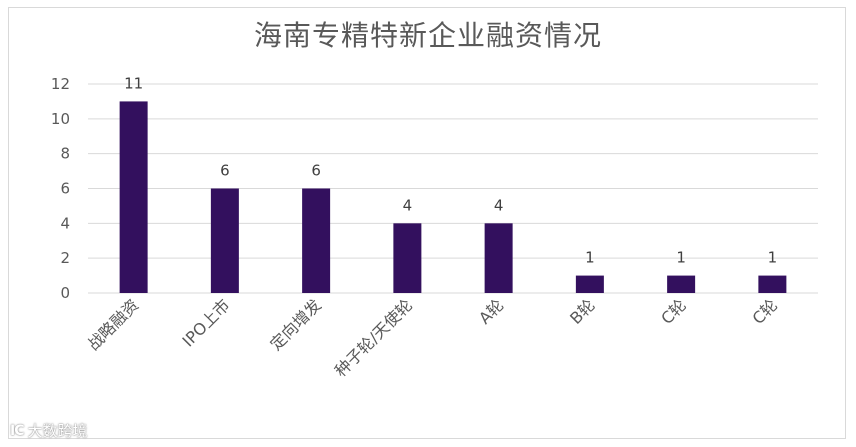 This screenshot has height=447, width=856. What do you see at coordinates (65, 258) in the screenshot?
I see `y-tick-label: 2` at bounding box center [65, 258].